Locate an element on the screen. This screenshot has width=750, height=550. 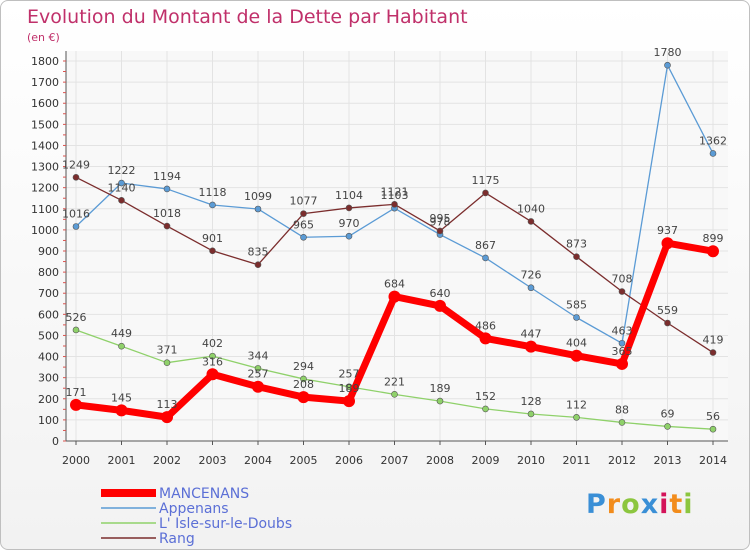
data-label: 69 is located at coordinates (668, 413).